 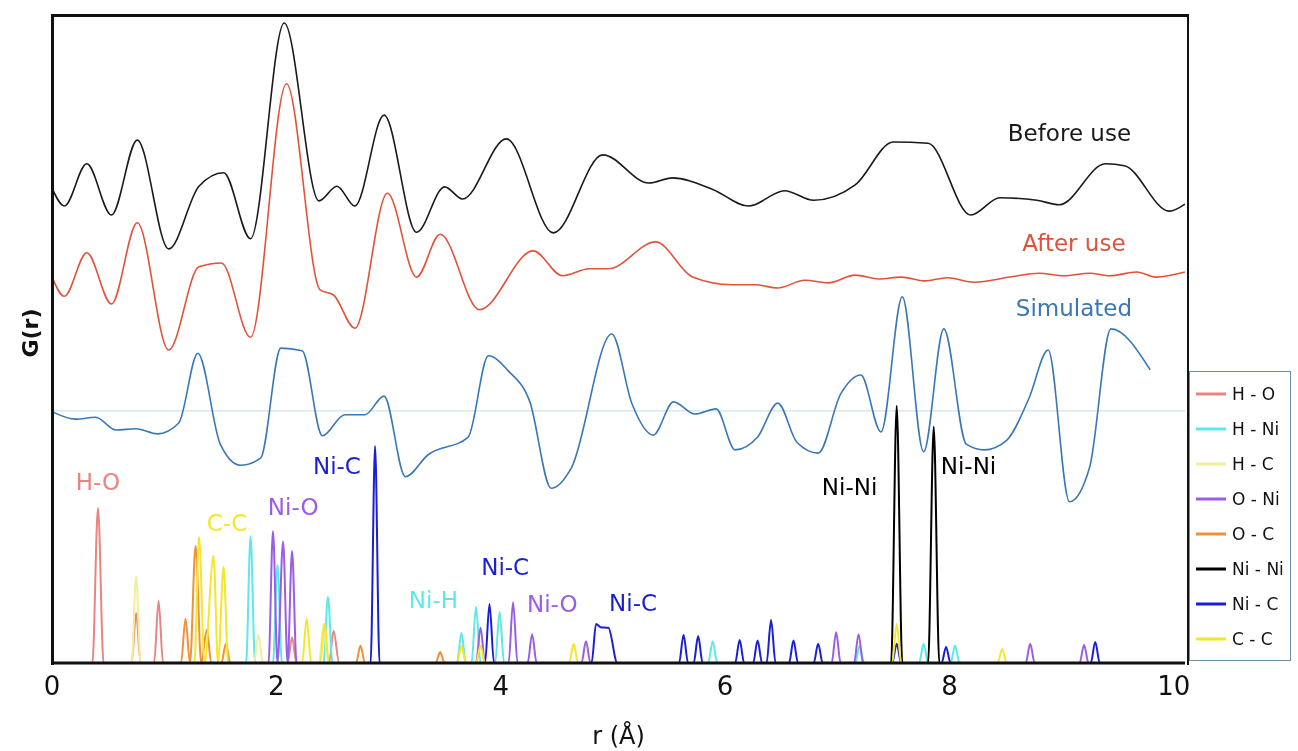 What do you see at coordinates (1256, 498) in the screenshot?
I see `legend-label: O - Ni` at bounding box center [1256, 498].